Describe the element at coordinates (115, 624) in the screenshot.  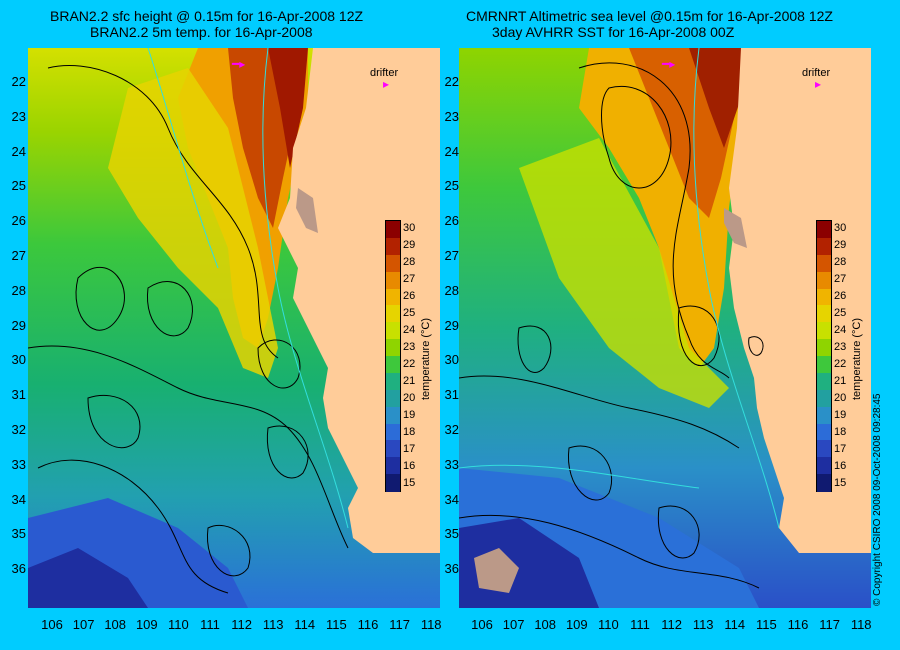
I see `longitude-label: 108` at that location.